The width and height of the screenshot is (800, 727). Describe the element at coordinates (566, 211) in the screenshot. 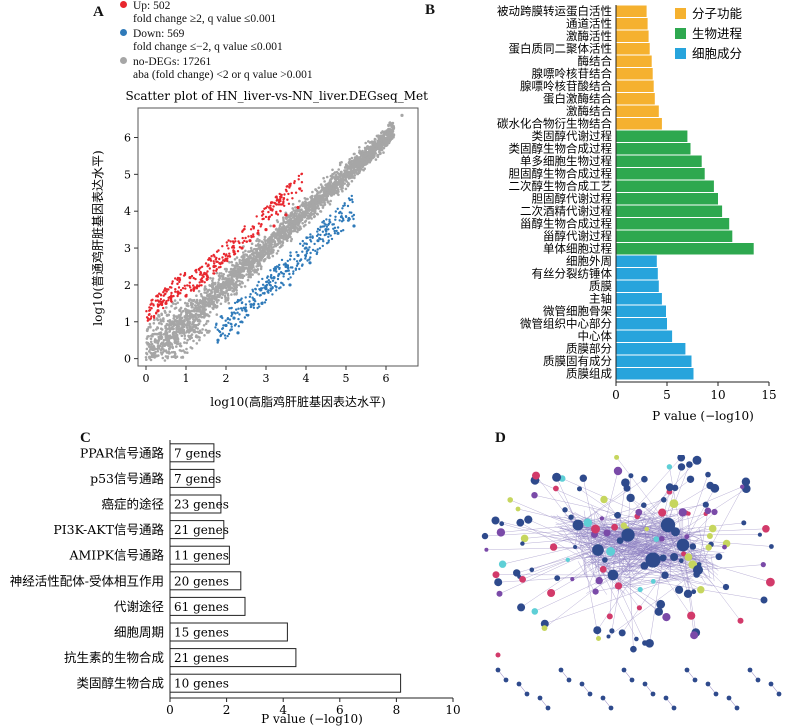

I see `go-category-label-16: 二次酒精代谢过程` at that location.